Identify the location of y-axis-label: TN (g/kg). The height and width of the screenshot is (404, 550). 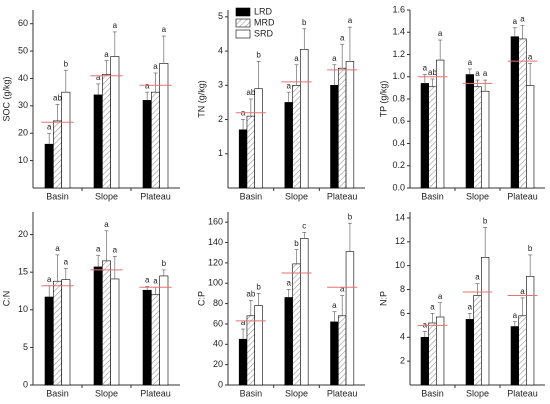
(201, 99).